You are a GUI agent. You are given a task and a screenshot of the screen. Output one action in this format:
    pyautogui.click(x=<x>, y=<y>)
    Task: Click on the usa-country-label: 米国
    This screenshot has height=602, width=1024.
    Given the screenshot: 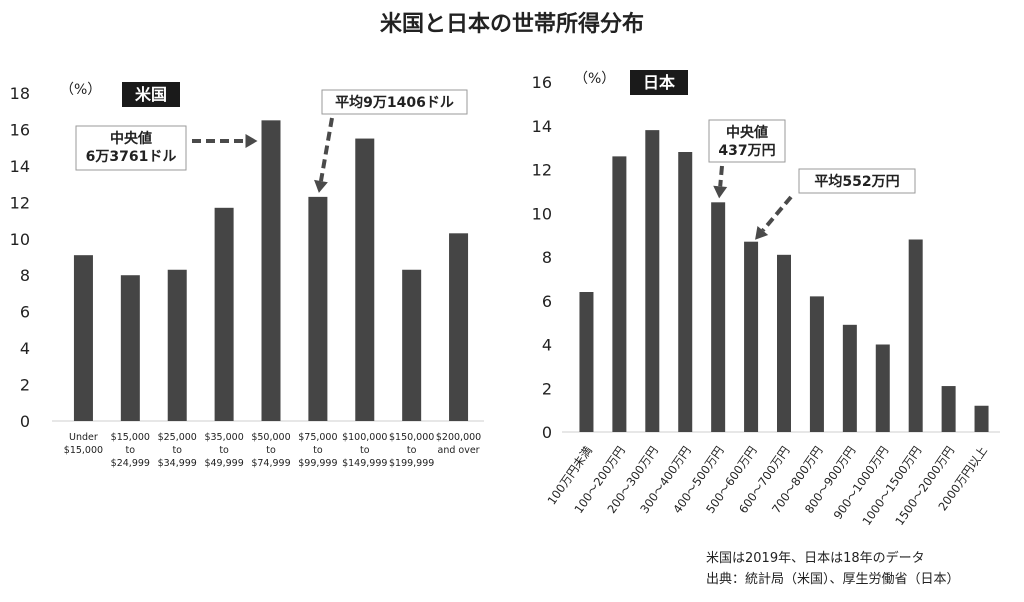 What is the action you would take?
    pyautogui.click(x=151, y=94)
    